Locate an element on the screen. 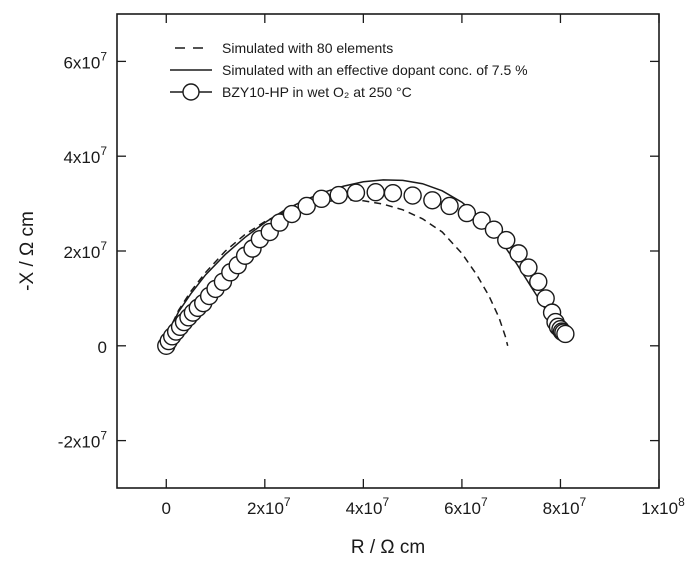  y-axis-label: -X / Ω cm is located at coordinates (27, 251).